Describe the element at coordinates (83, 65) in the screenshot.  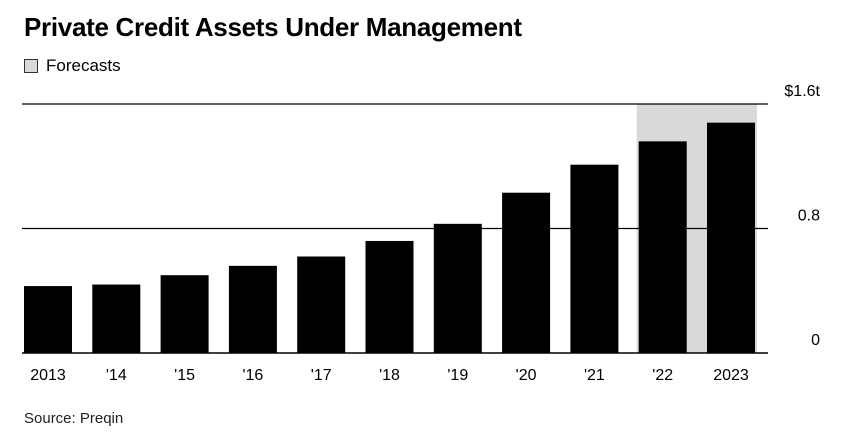
I see `legend-label-forecasts: Forecasts` at that location.